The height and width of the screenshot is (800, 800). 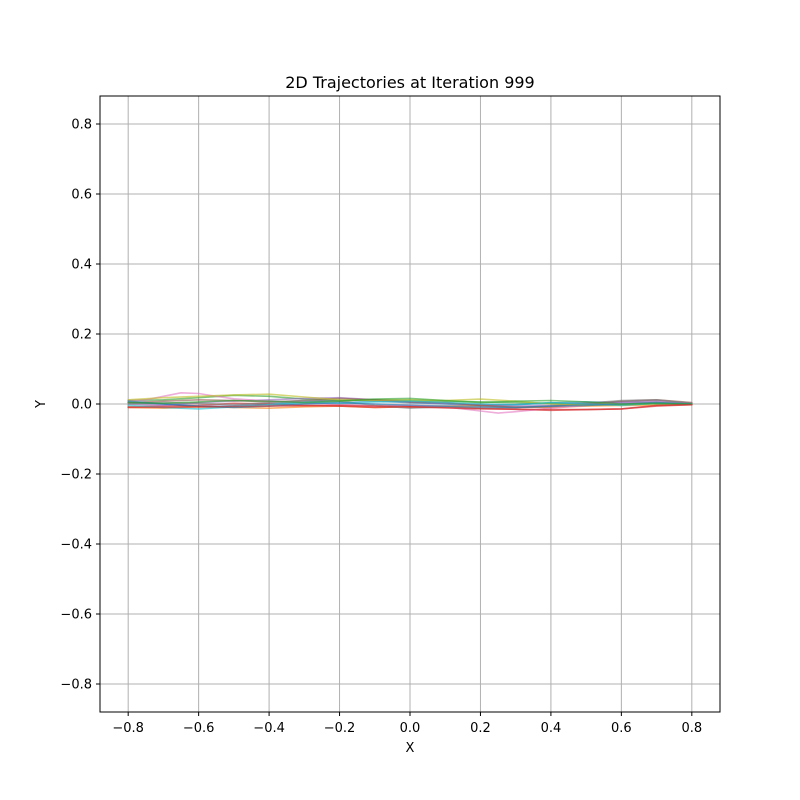 I want to click on y-axis-title: Y, so click(x=41, y=404).